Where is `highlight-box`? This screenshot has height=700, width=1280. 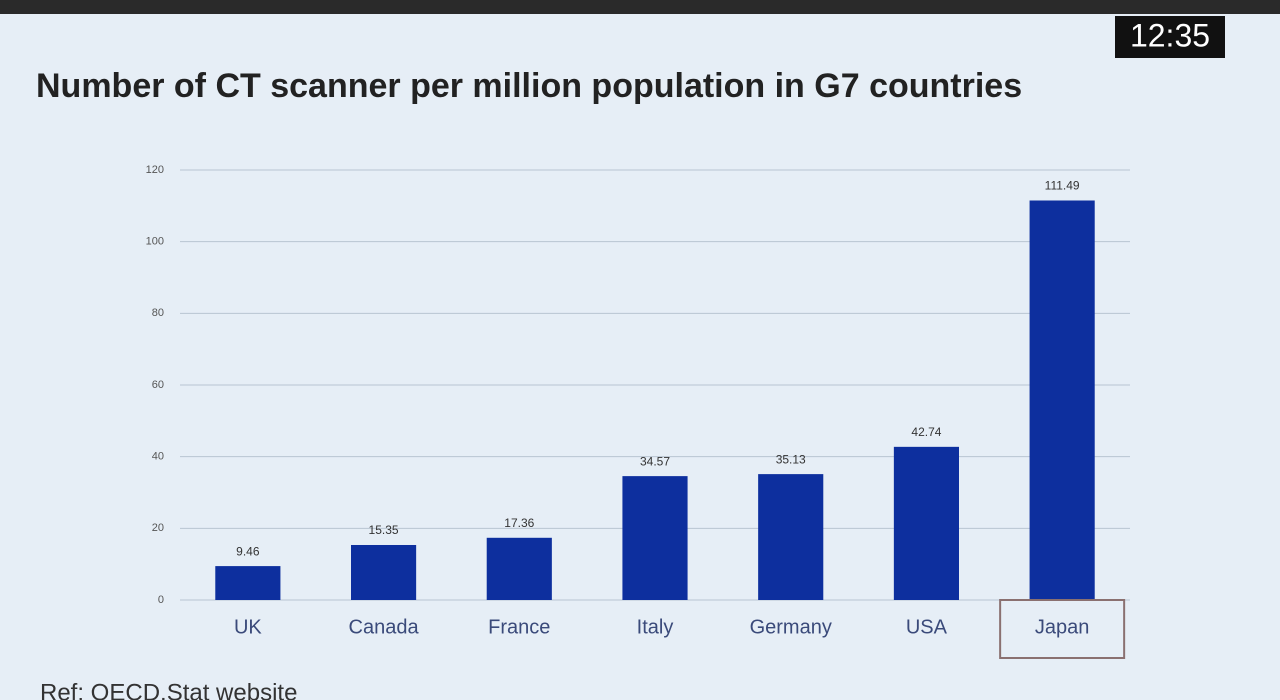 highlight-box is located at coordinates (1062, 629).